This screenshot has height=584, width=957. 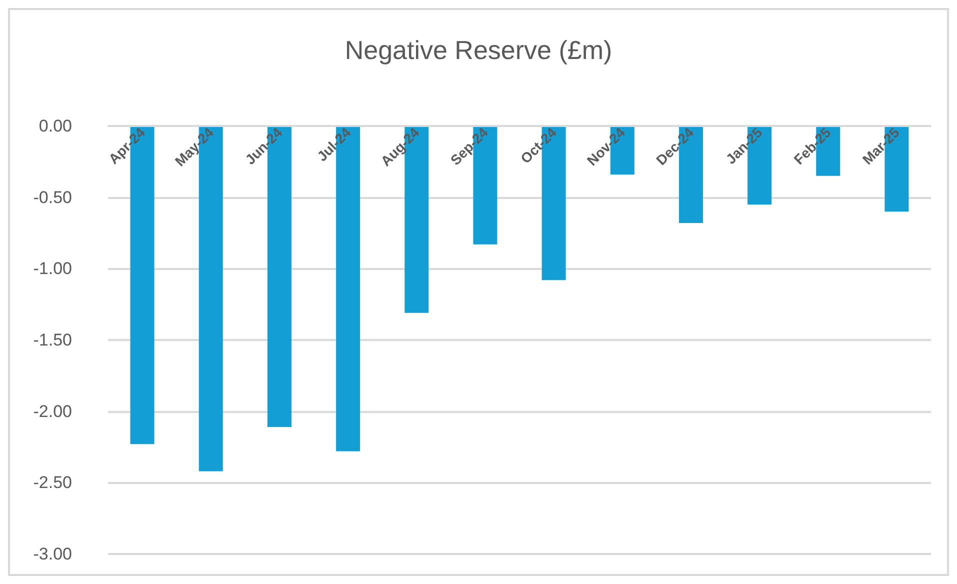 I want to click on y-tick-label: -0.50, so click(x=52, y=197).